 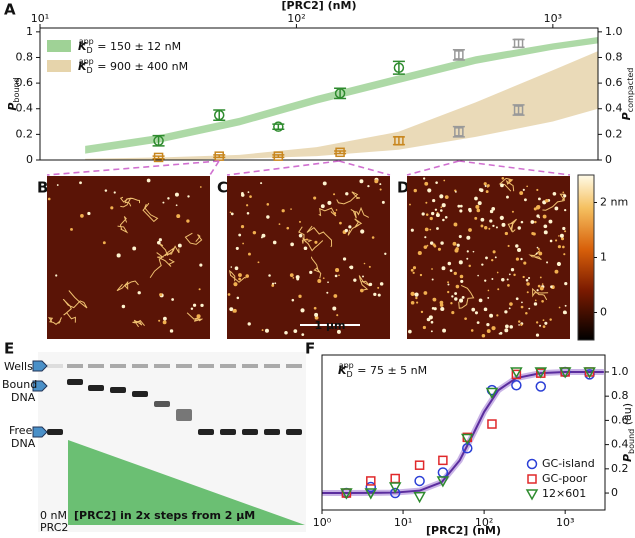 I want to click on legend-swatch, so click(x=59, y=66).